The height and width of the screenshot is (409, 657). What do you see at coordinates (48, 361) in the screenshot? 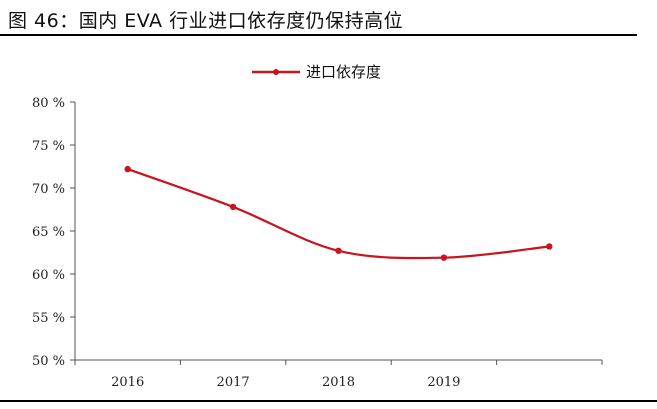
I see `y-tick-label: 50 %` at bounding box center [48, 361].